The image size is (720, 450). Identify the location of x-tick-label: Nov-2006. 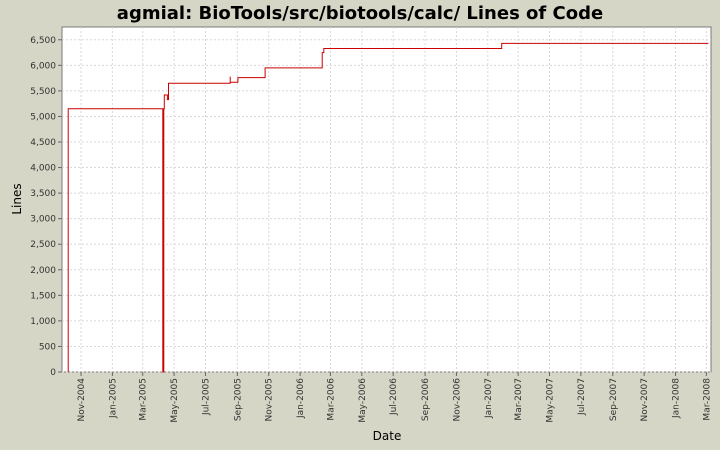
(457, 400).